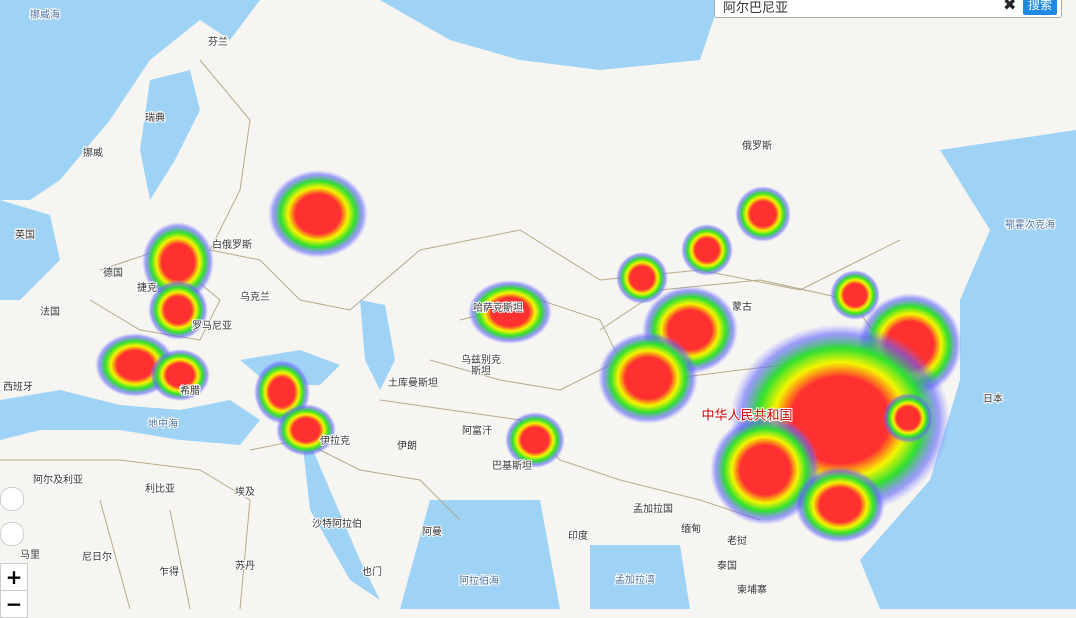 The image size is (1076, 618). What do you see at coordinates (155, 117) in the screenshot?
I see `place-label: 瑞典` at bounding box center [155, 117].